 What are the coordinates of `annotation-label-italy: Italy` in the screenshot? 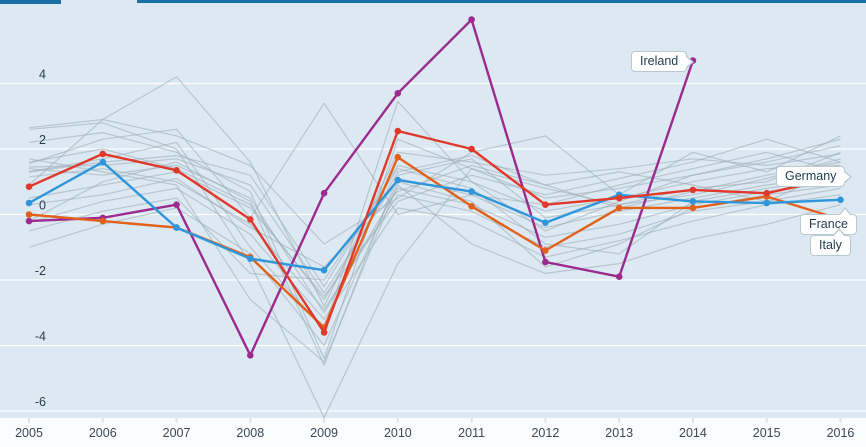 It's located at (830, 242).